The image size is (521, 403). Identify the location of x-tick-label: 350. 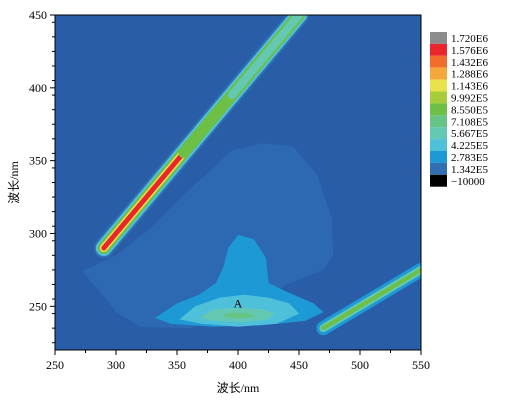
(177, 365).